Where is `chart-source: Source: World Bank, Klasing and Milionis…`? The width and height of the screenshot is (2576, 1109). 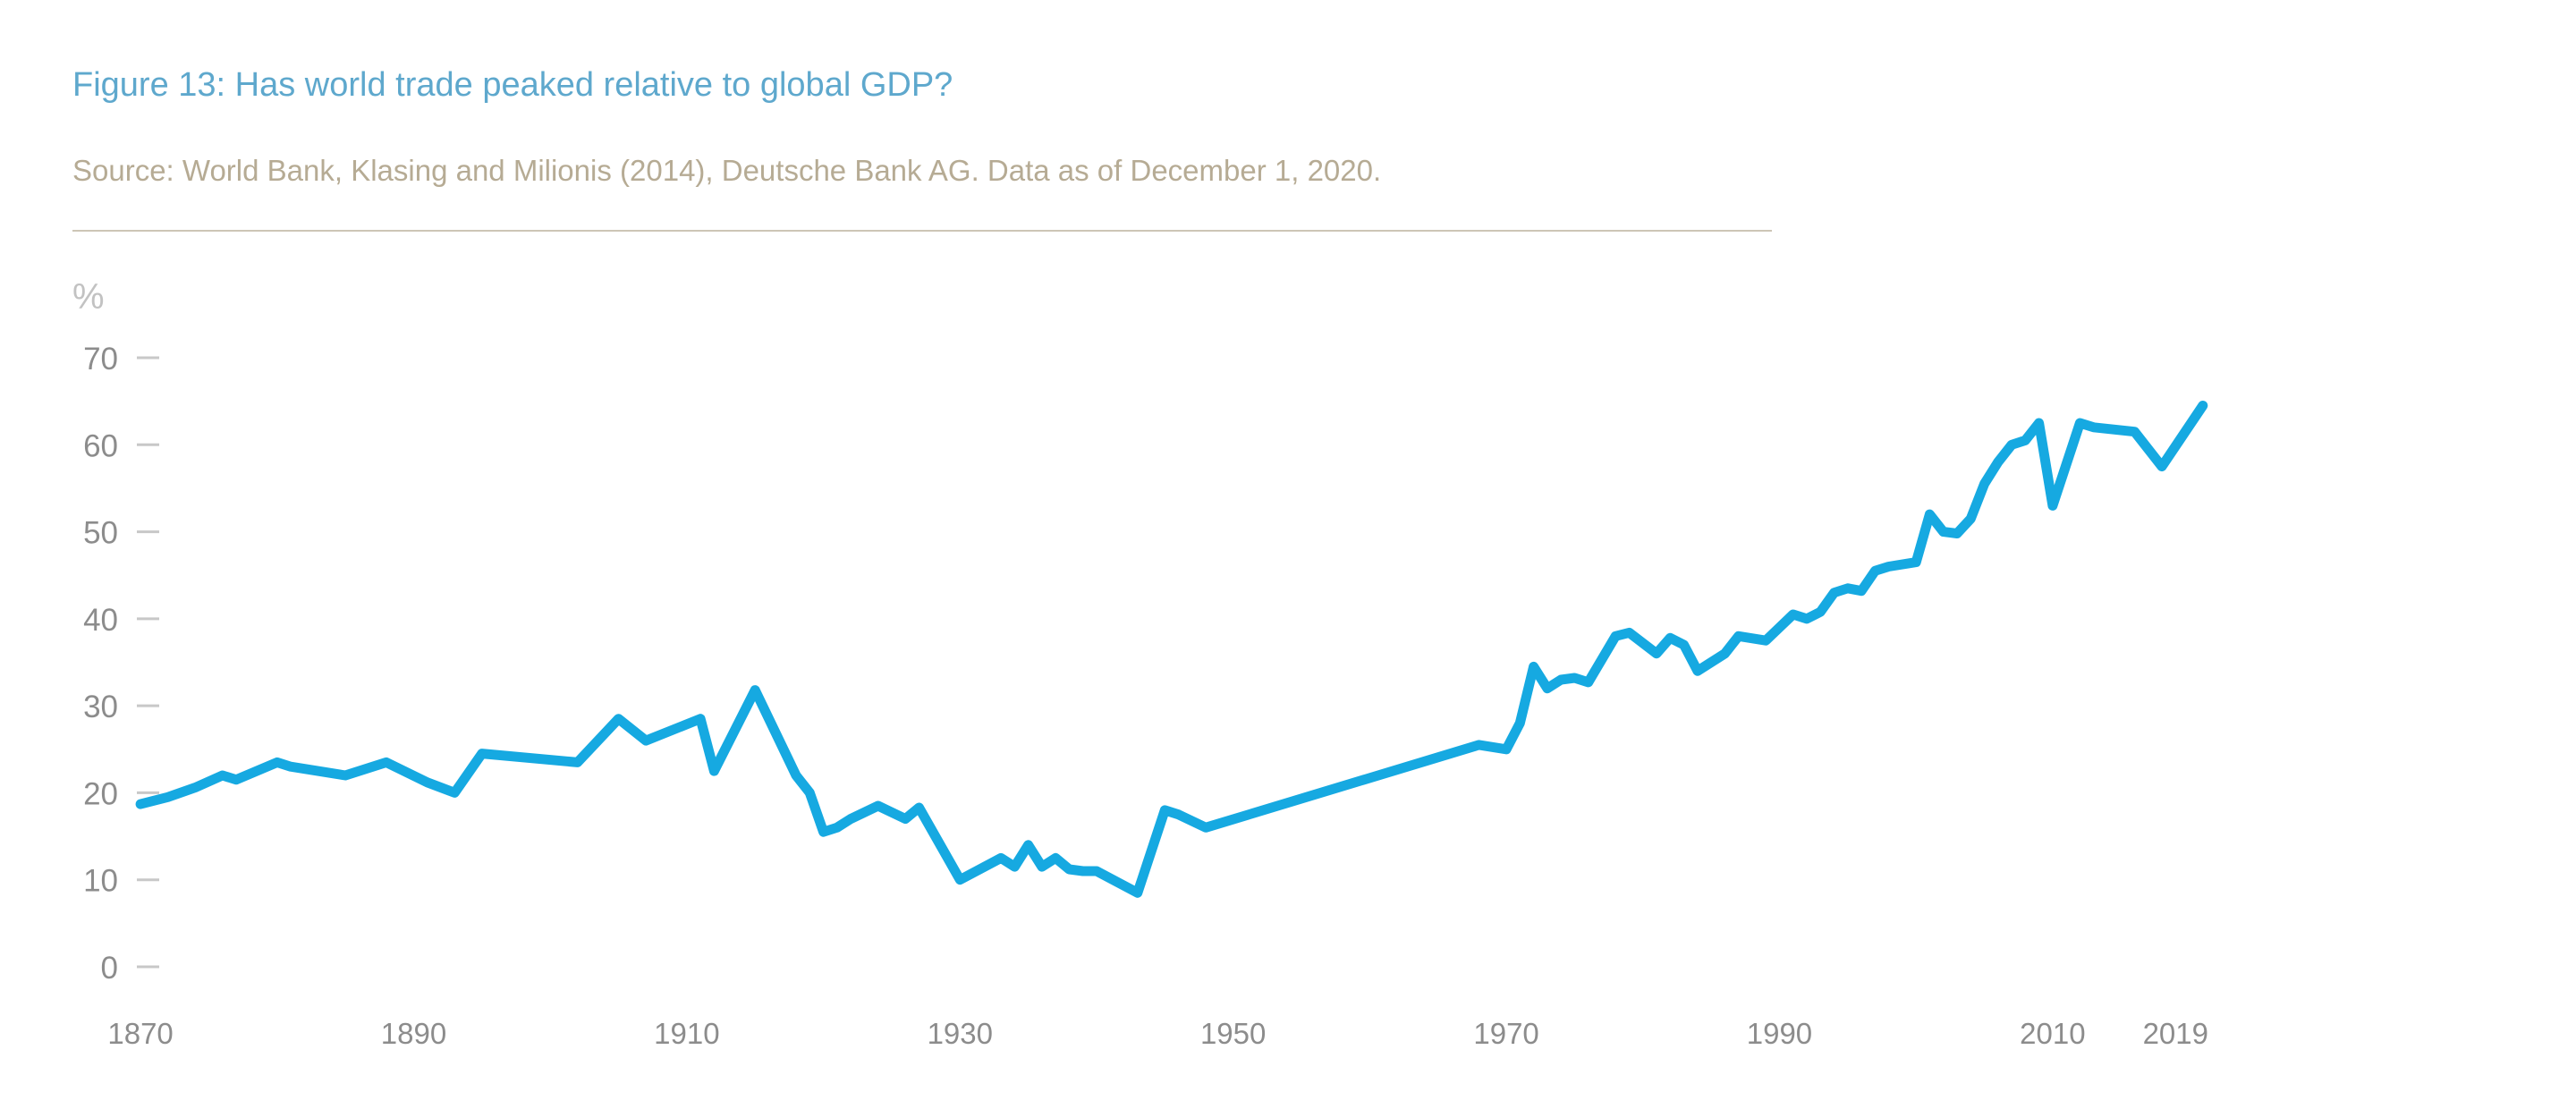
chart-source: Source: World Bank, Klasing and Milionis… is located at coordinates (727, 171).